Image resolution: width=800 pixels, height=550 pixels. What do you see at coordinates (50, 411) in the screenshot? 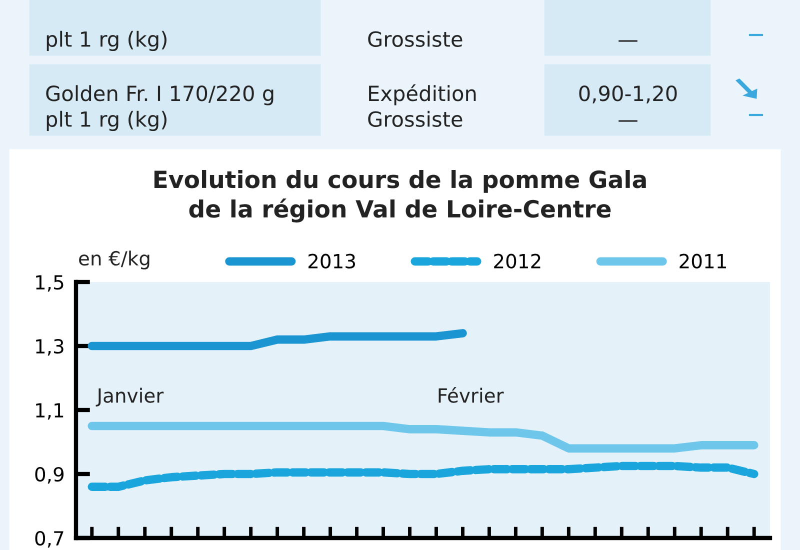
I see `y-tick-label: 1,1` at bounding box center [50, 411].